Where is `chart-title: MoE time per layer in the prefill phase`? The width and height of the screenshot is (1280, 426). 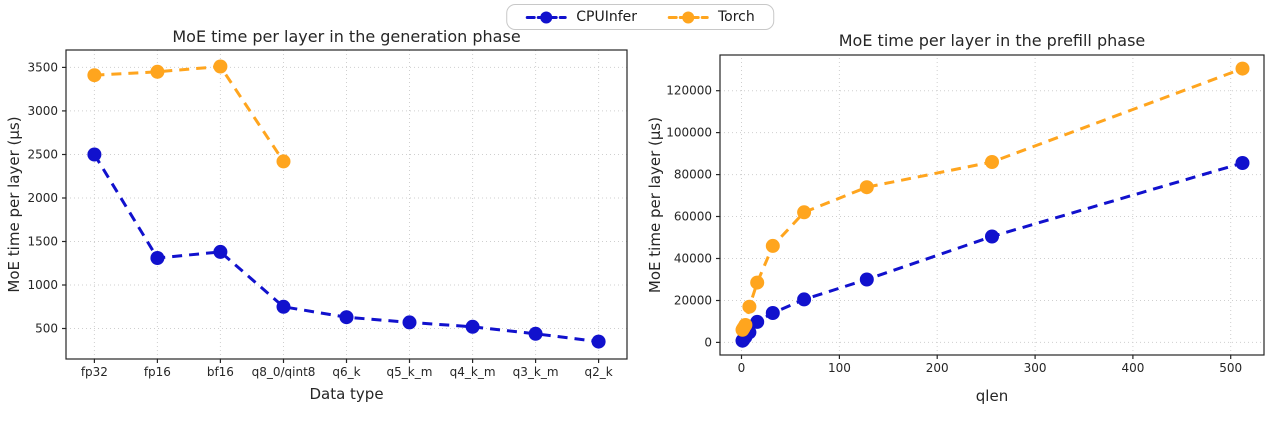 chart-title: MoE time per layer in the prefill phase is located at coordinates (992, 40).